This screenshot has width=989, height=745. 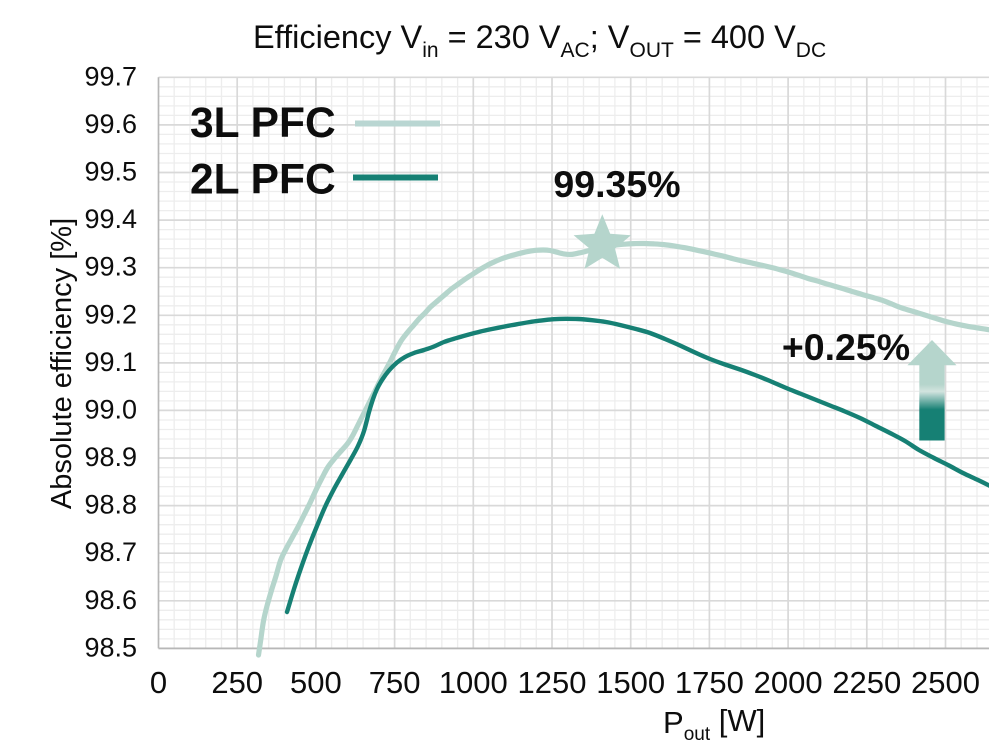 I want to click on svg-text: 98.5, so click(x=110, y=647).